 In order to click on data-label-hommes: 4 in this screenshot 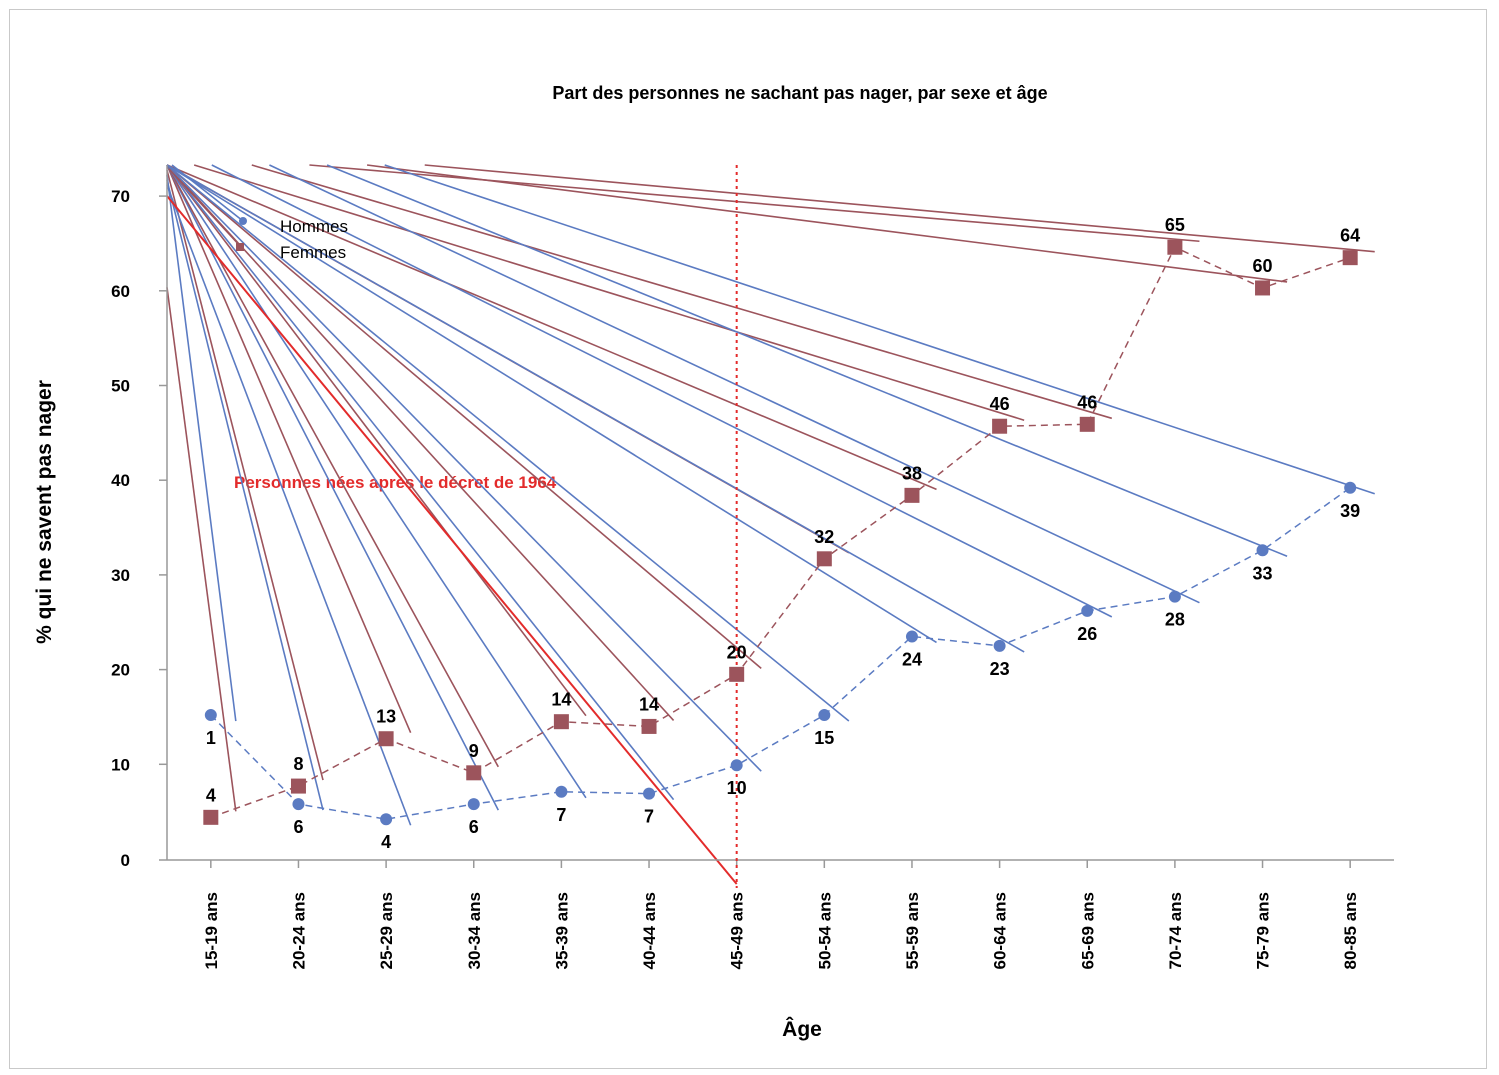, I will do `click(386, 842)`.